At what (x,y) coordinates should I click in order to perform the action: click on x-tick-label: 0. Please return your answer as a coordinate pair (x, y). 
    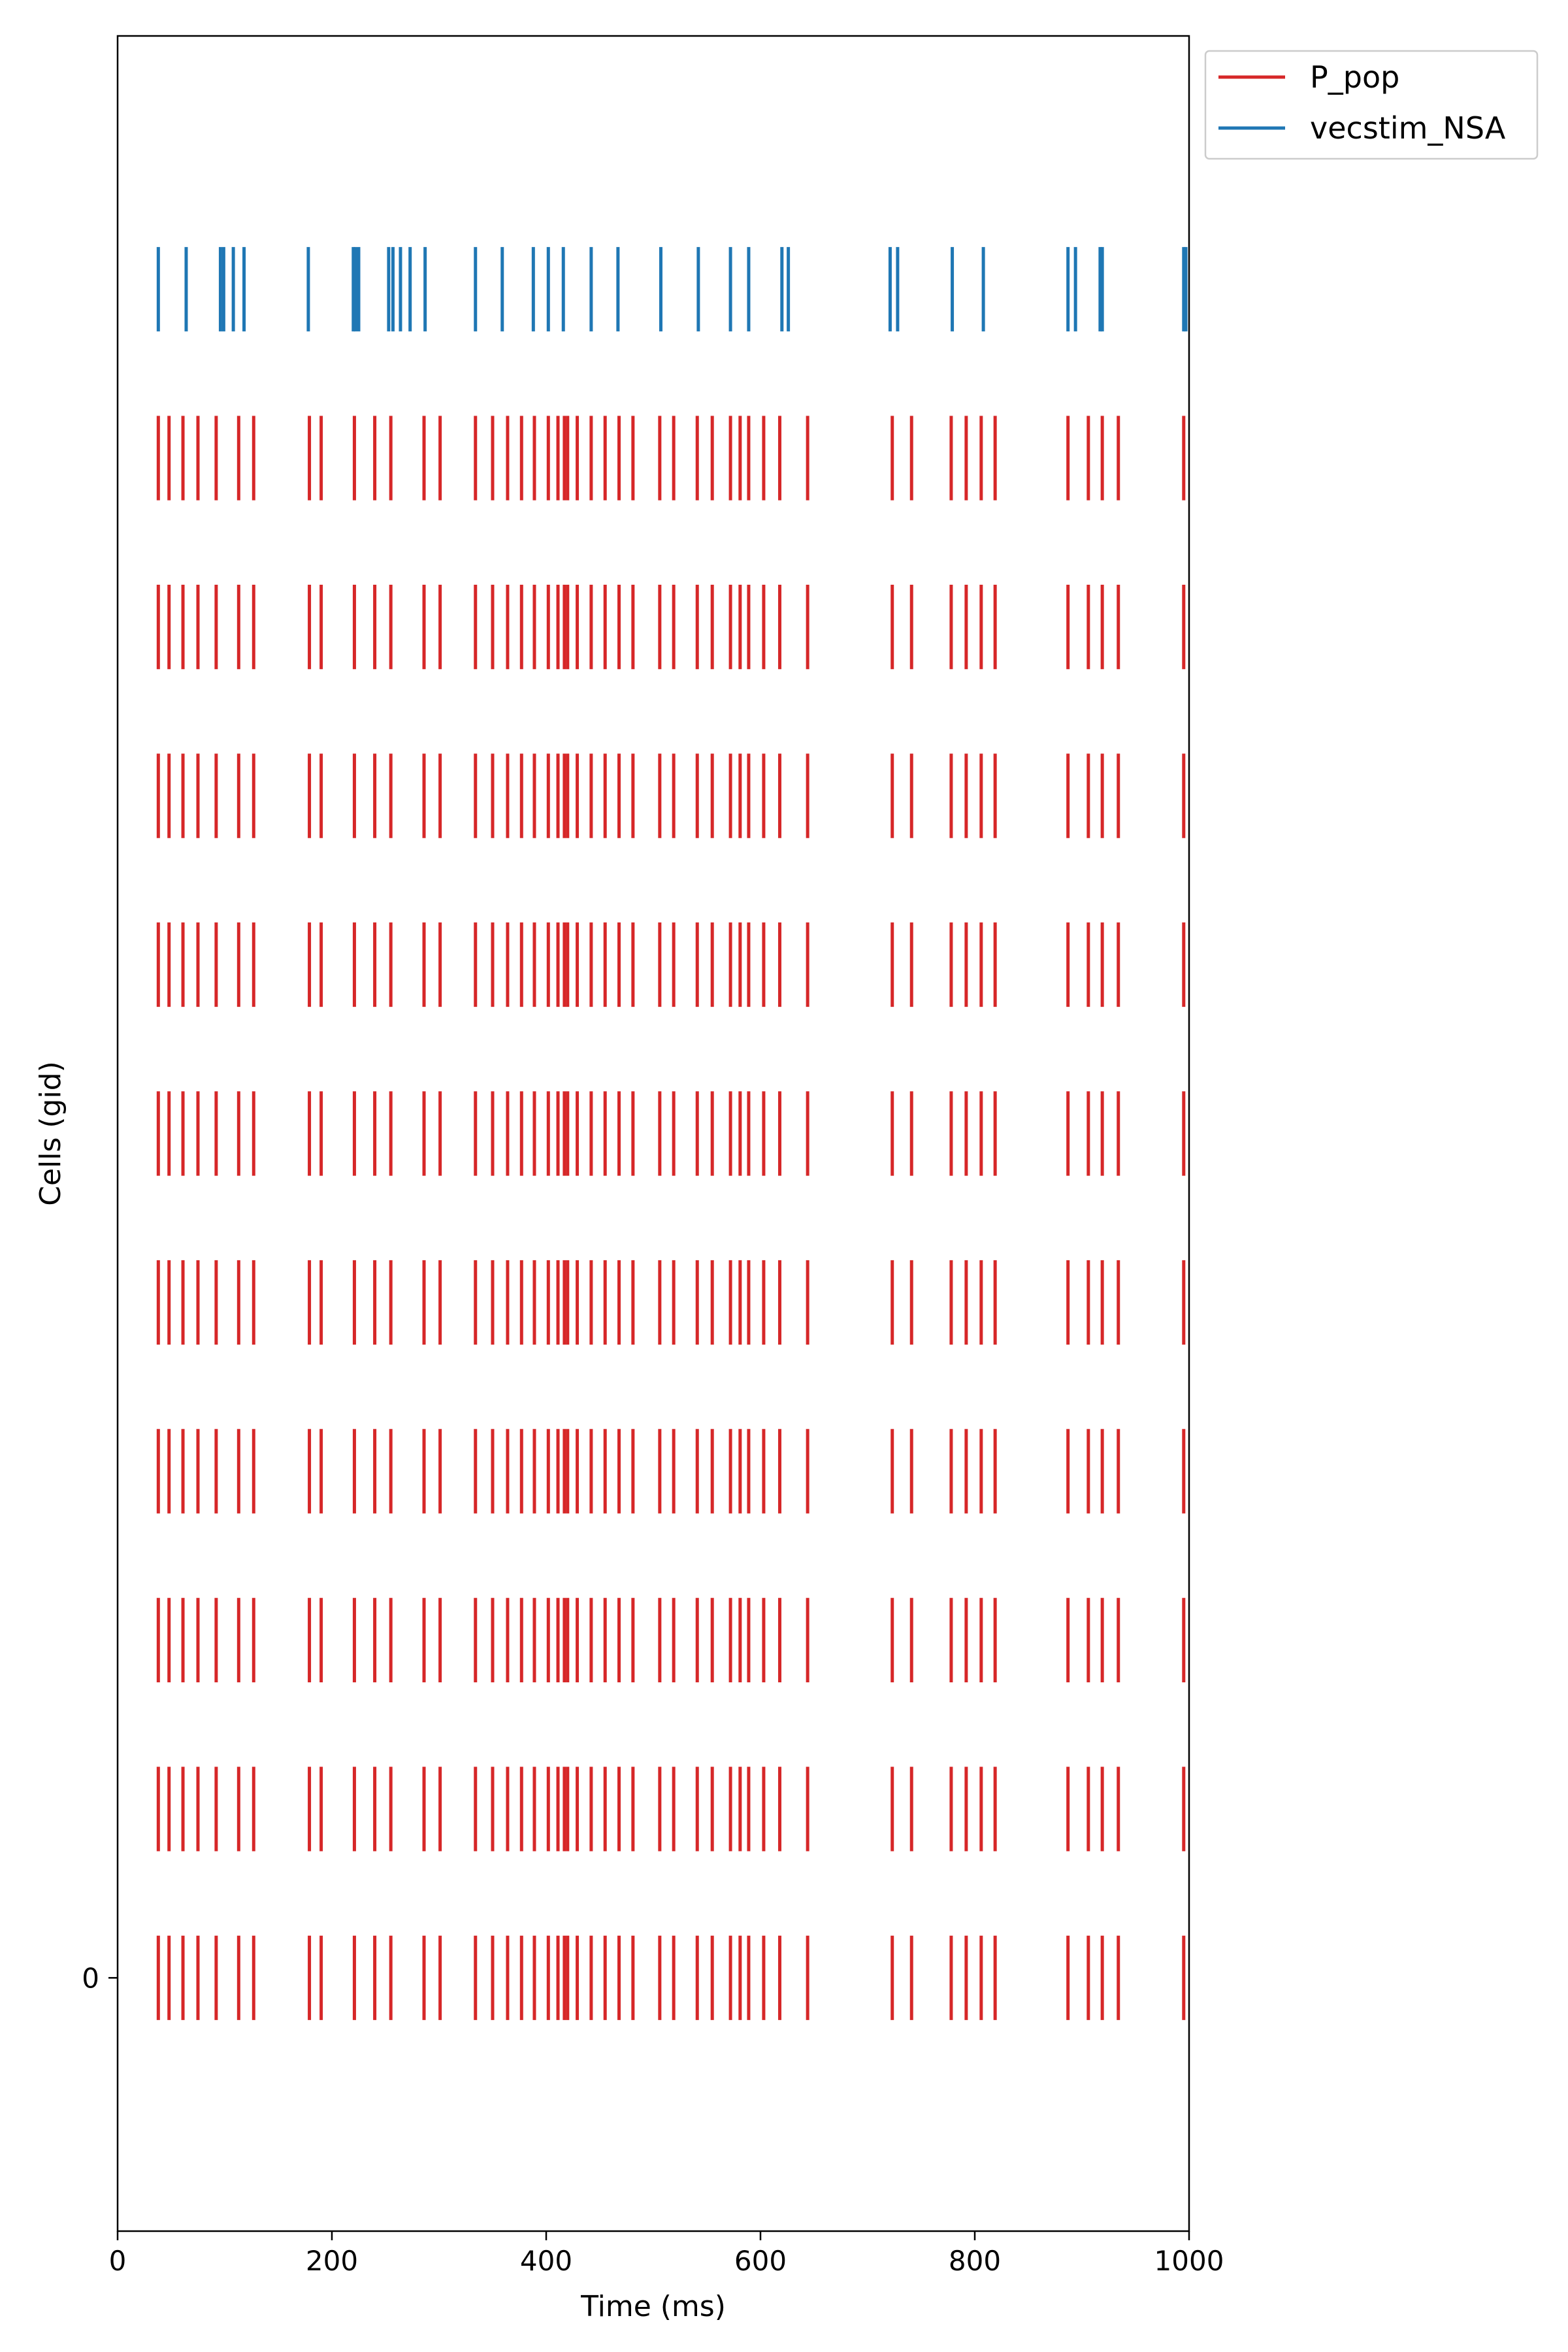
    Looking at the image, I should click on (118, 2261).